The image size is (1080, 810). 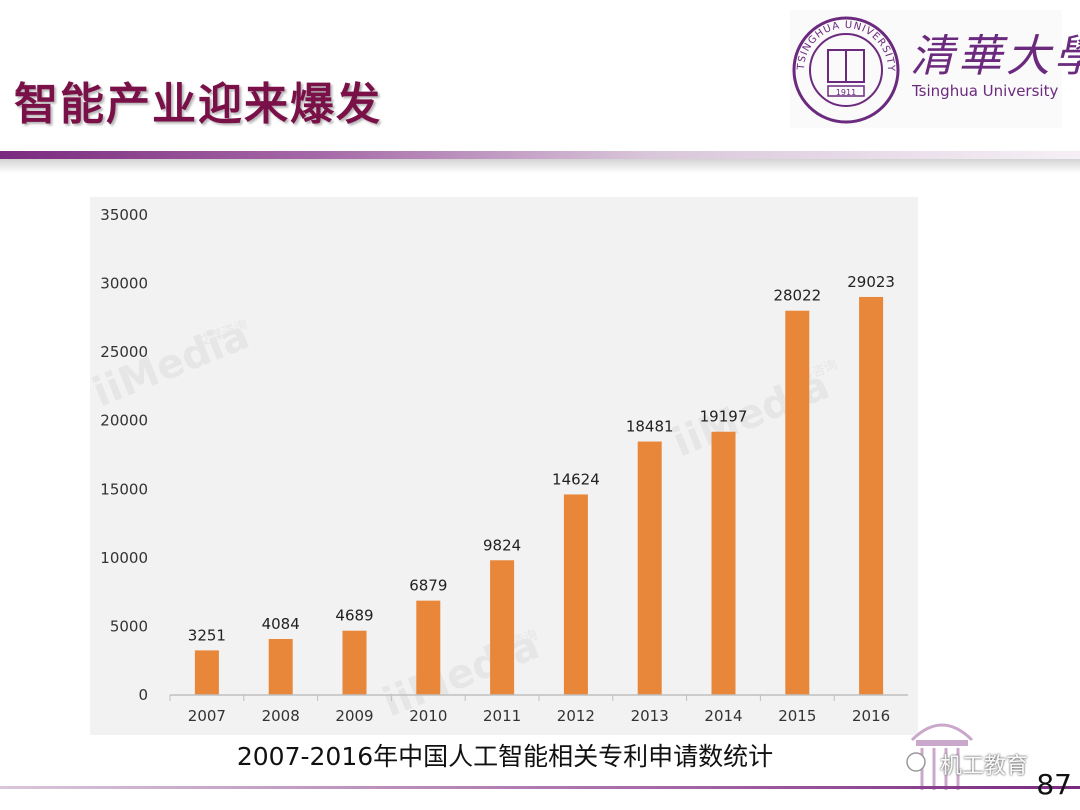 What do you see at coordinates (540, 166) in the screenshot?
I see `title-divider-shadow` at bounding box center [540, 166].